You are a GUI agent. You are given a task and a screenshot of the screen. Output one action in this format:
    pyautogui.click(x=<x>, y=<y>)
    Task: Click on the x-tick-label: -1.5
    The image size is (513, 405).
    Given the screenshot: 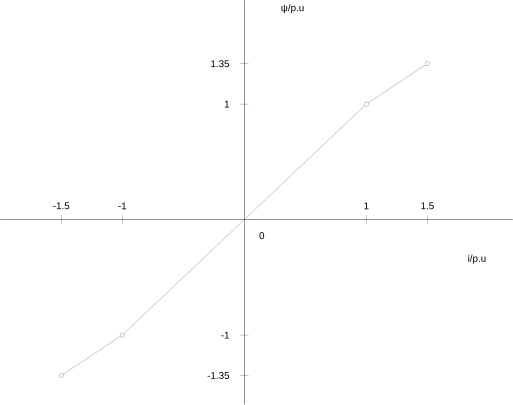 What is the action you would take?
    pyautogui.click(x=61, y=206)
    